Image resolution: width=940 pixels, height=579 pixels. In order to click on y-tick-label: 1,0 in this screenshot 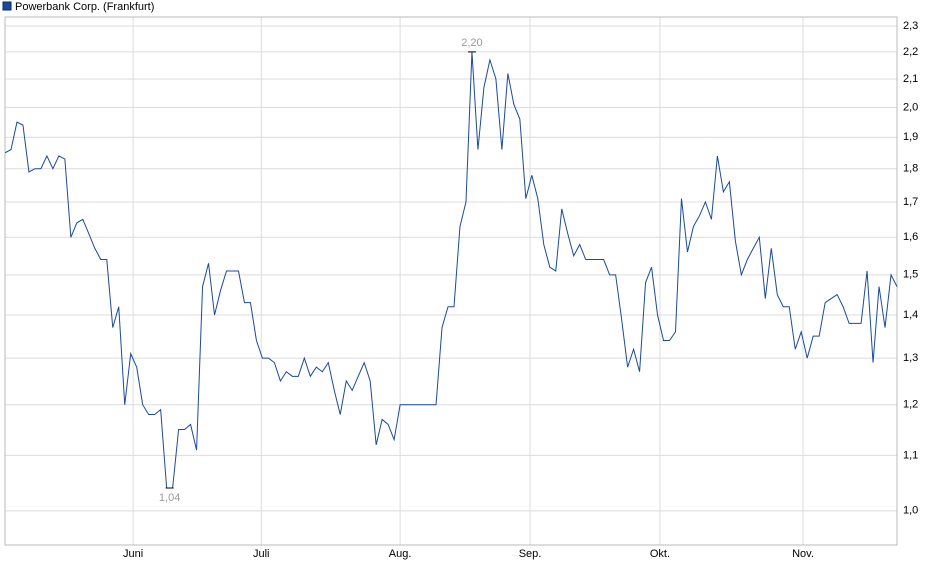, I will do `click(910, 511)`.